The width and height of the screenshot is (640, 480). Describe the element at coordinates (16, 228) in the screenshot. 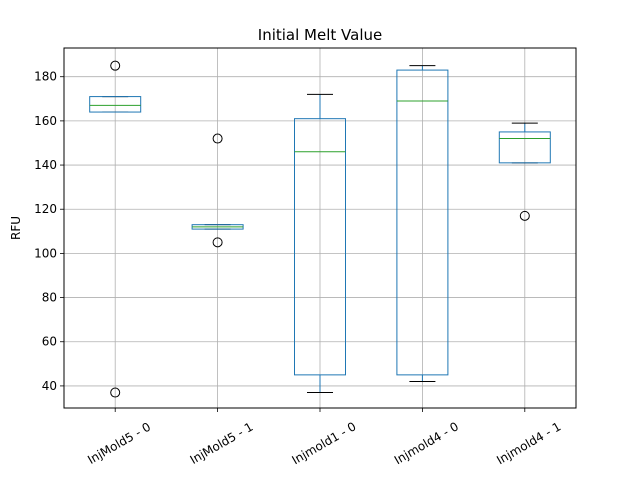

I see `y-axis-label: RFU` at that location.